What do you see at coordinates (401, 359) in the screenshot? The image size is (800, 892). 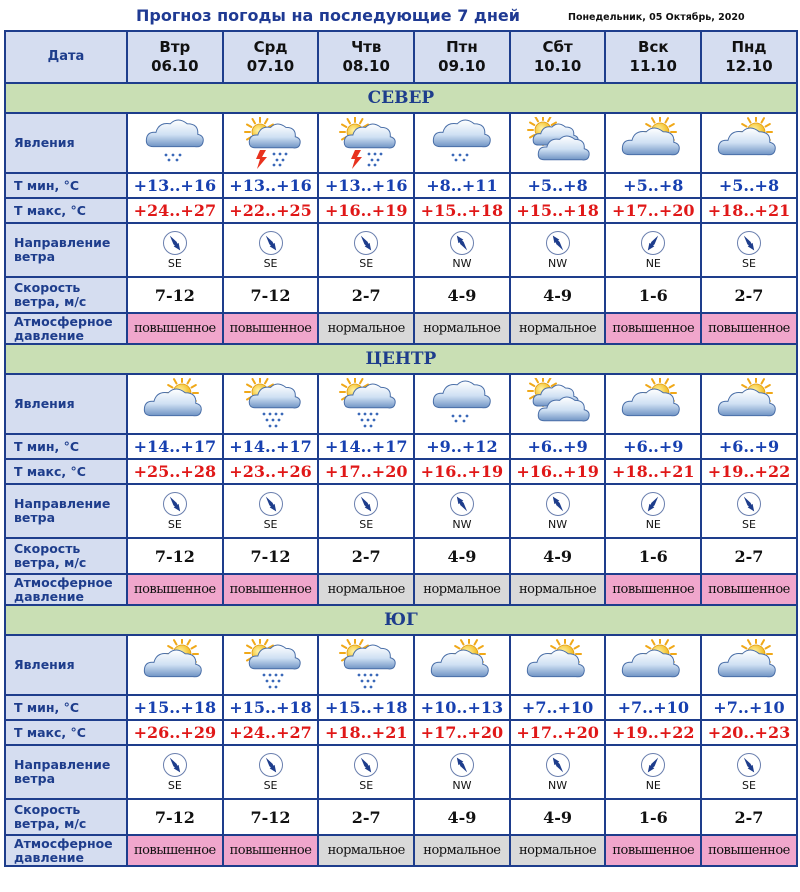 I see `region-row: ЦЕНТР` at bounding box center [401, 359].